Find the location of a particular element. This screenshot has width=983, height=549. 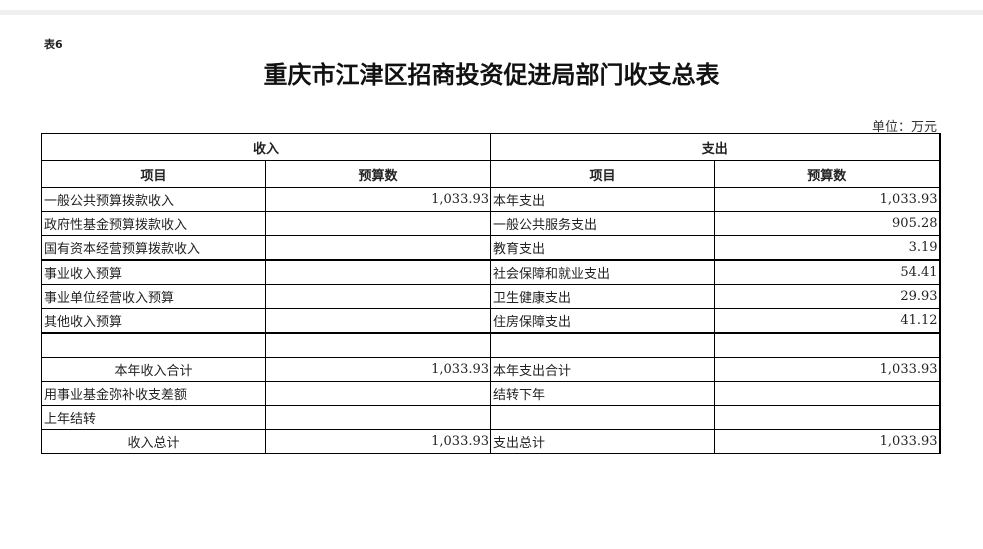

expense-item-cell: 本年支出 is located at coordinates (603, 199).